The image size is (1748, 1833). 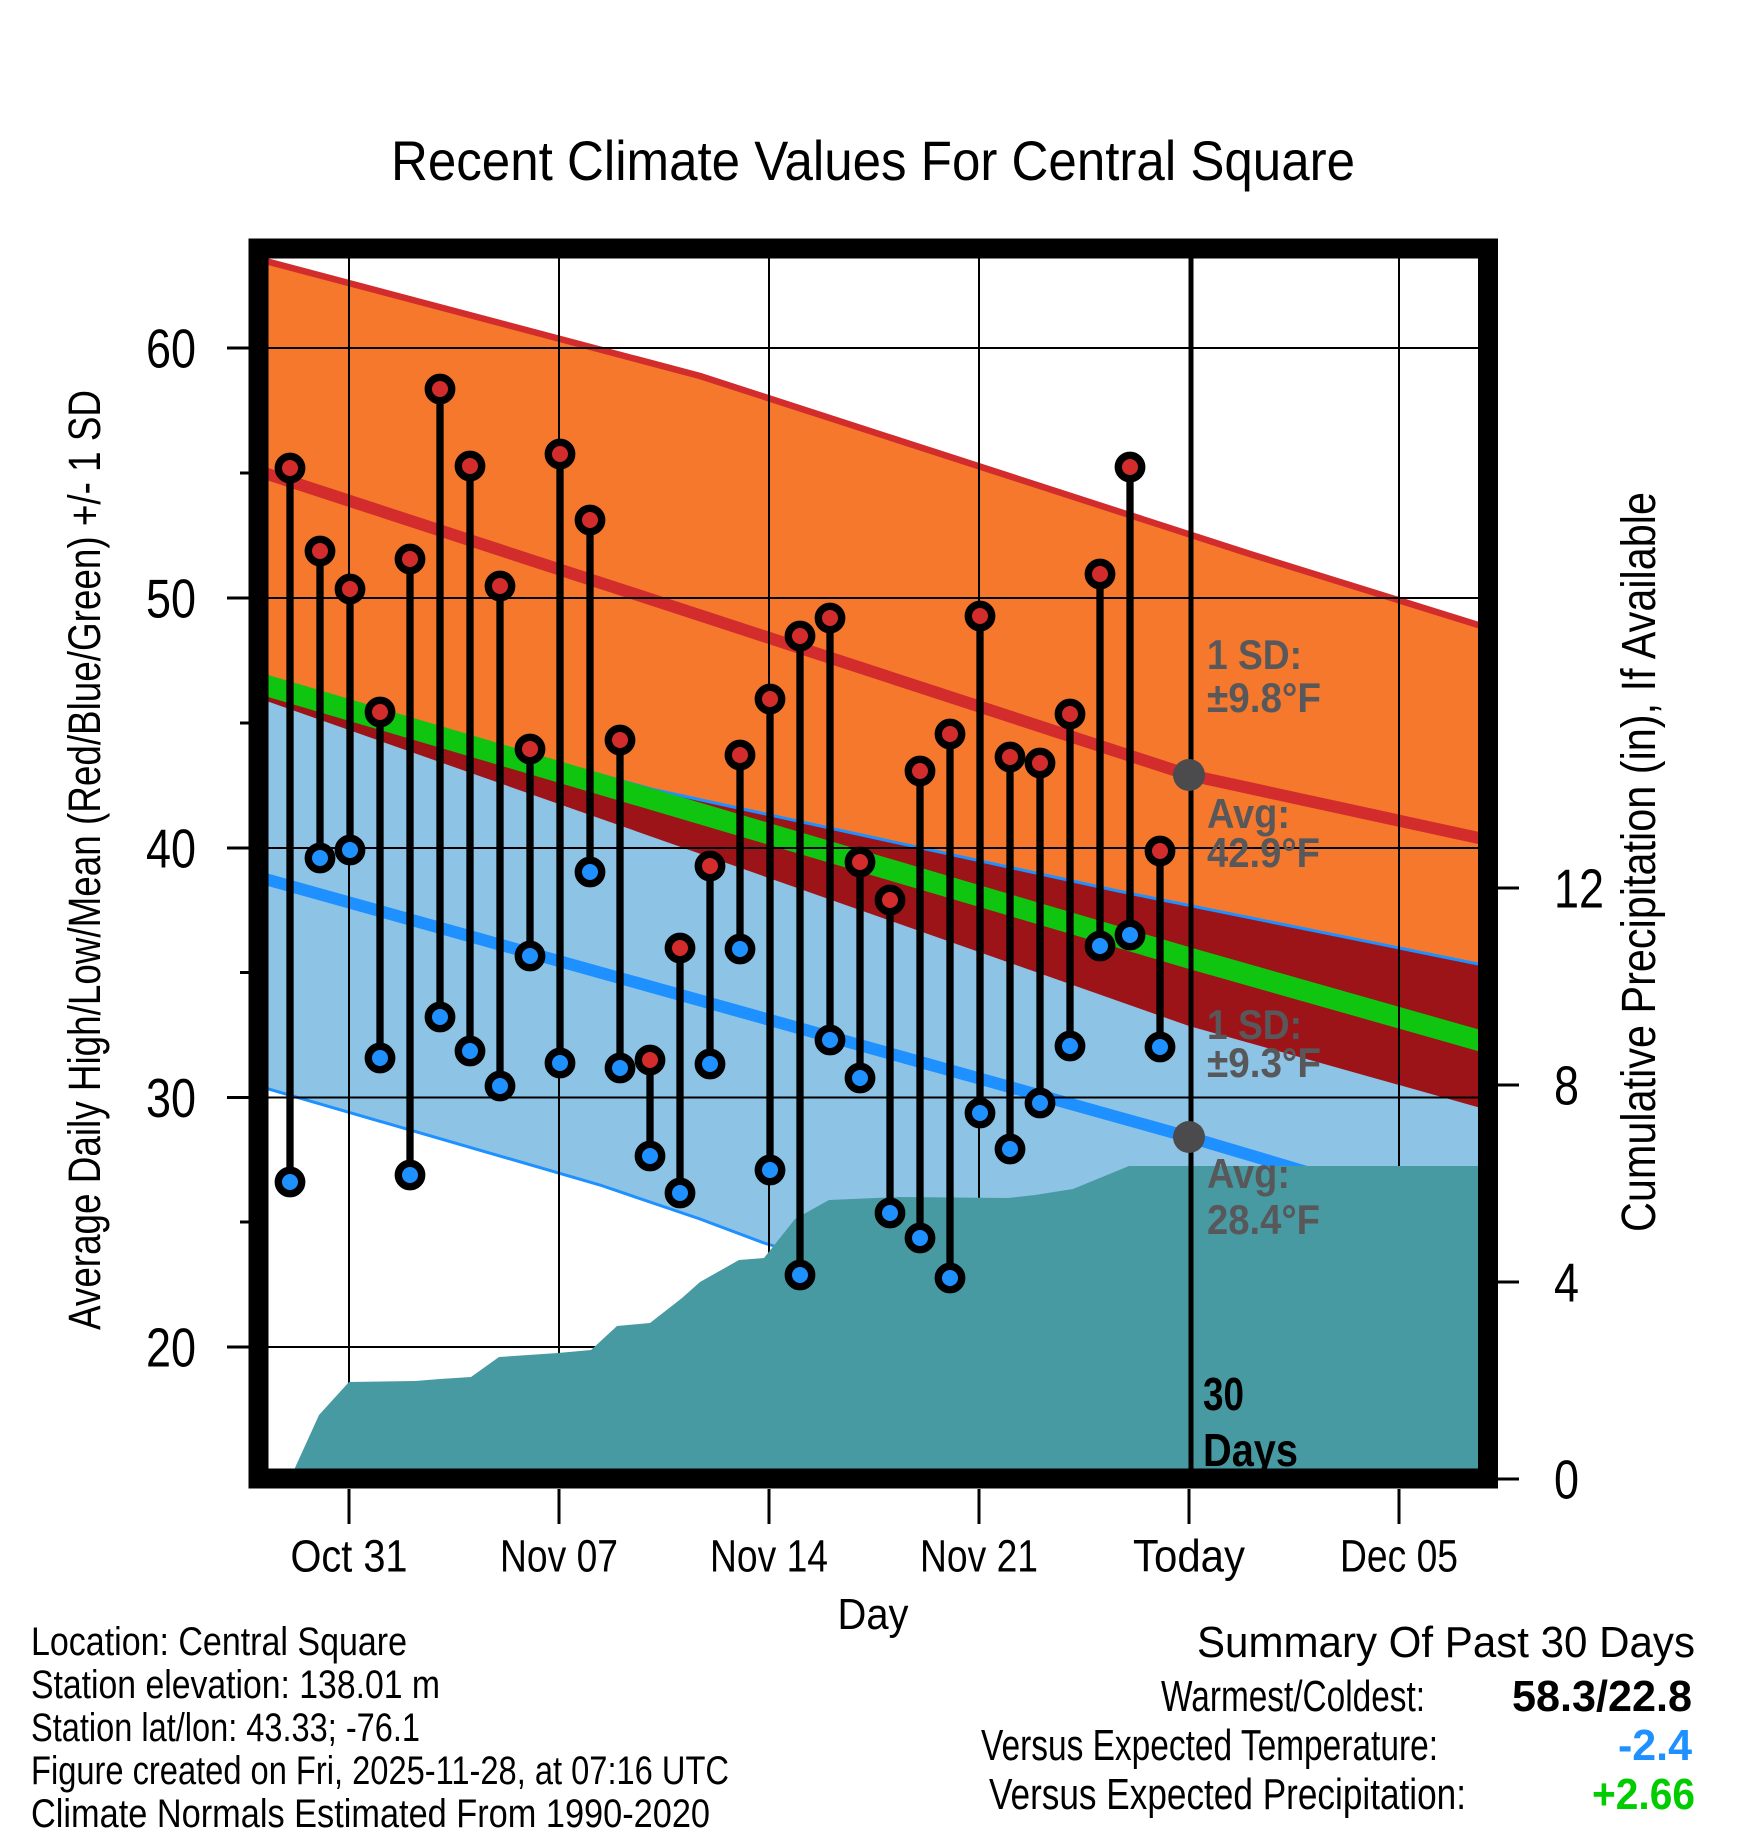 What do you see at coordinates (1566, 1086) in the screenshot?
I see `svg-text: 8` at bounding box center [1566, 1086].